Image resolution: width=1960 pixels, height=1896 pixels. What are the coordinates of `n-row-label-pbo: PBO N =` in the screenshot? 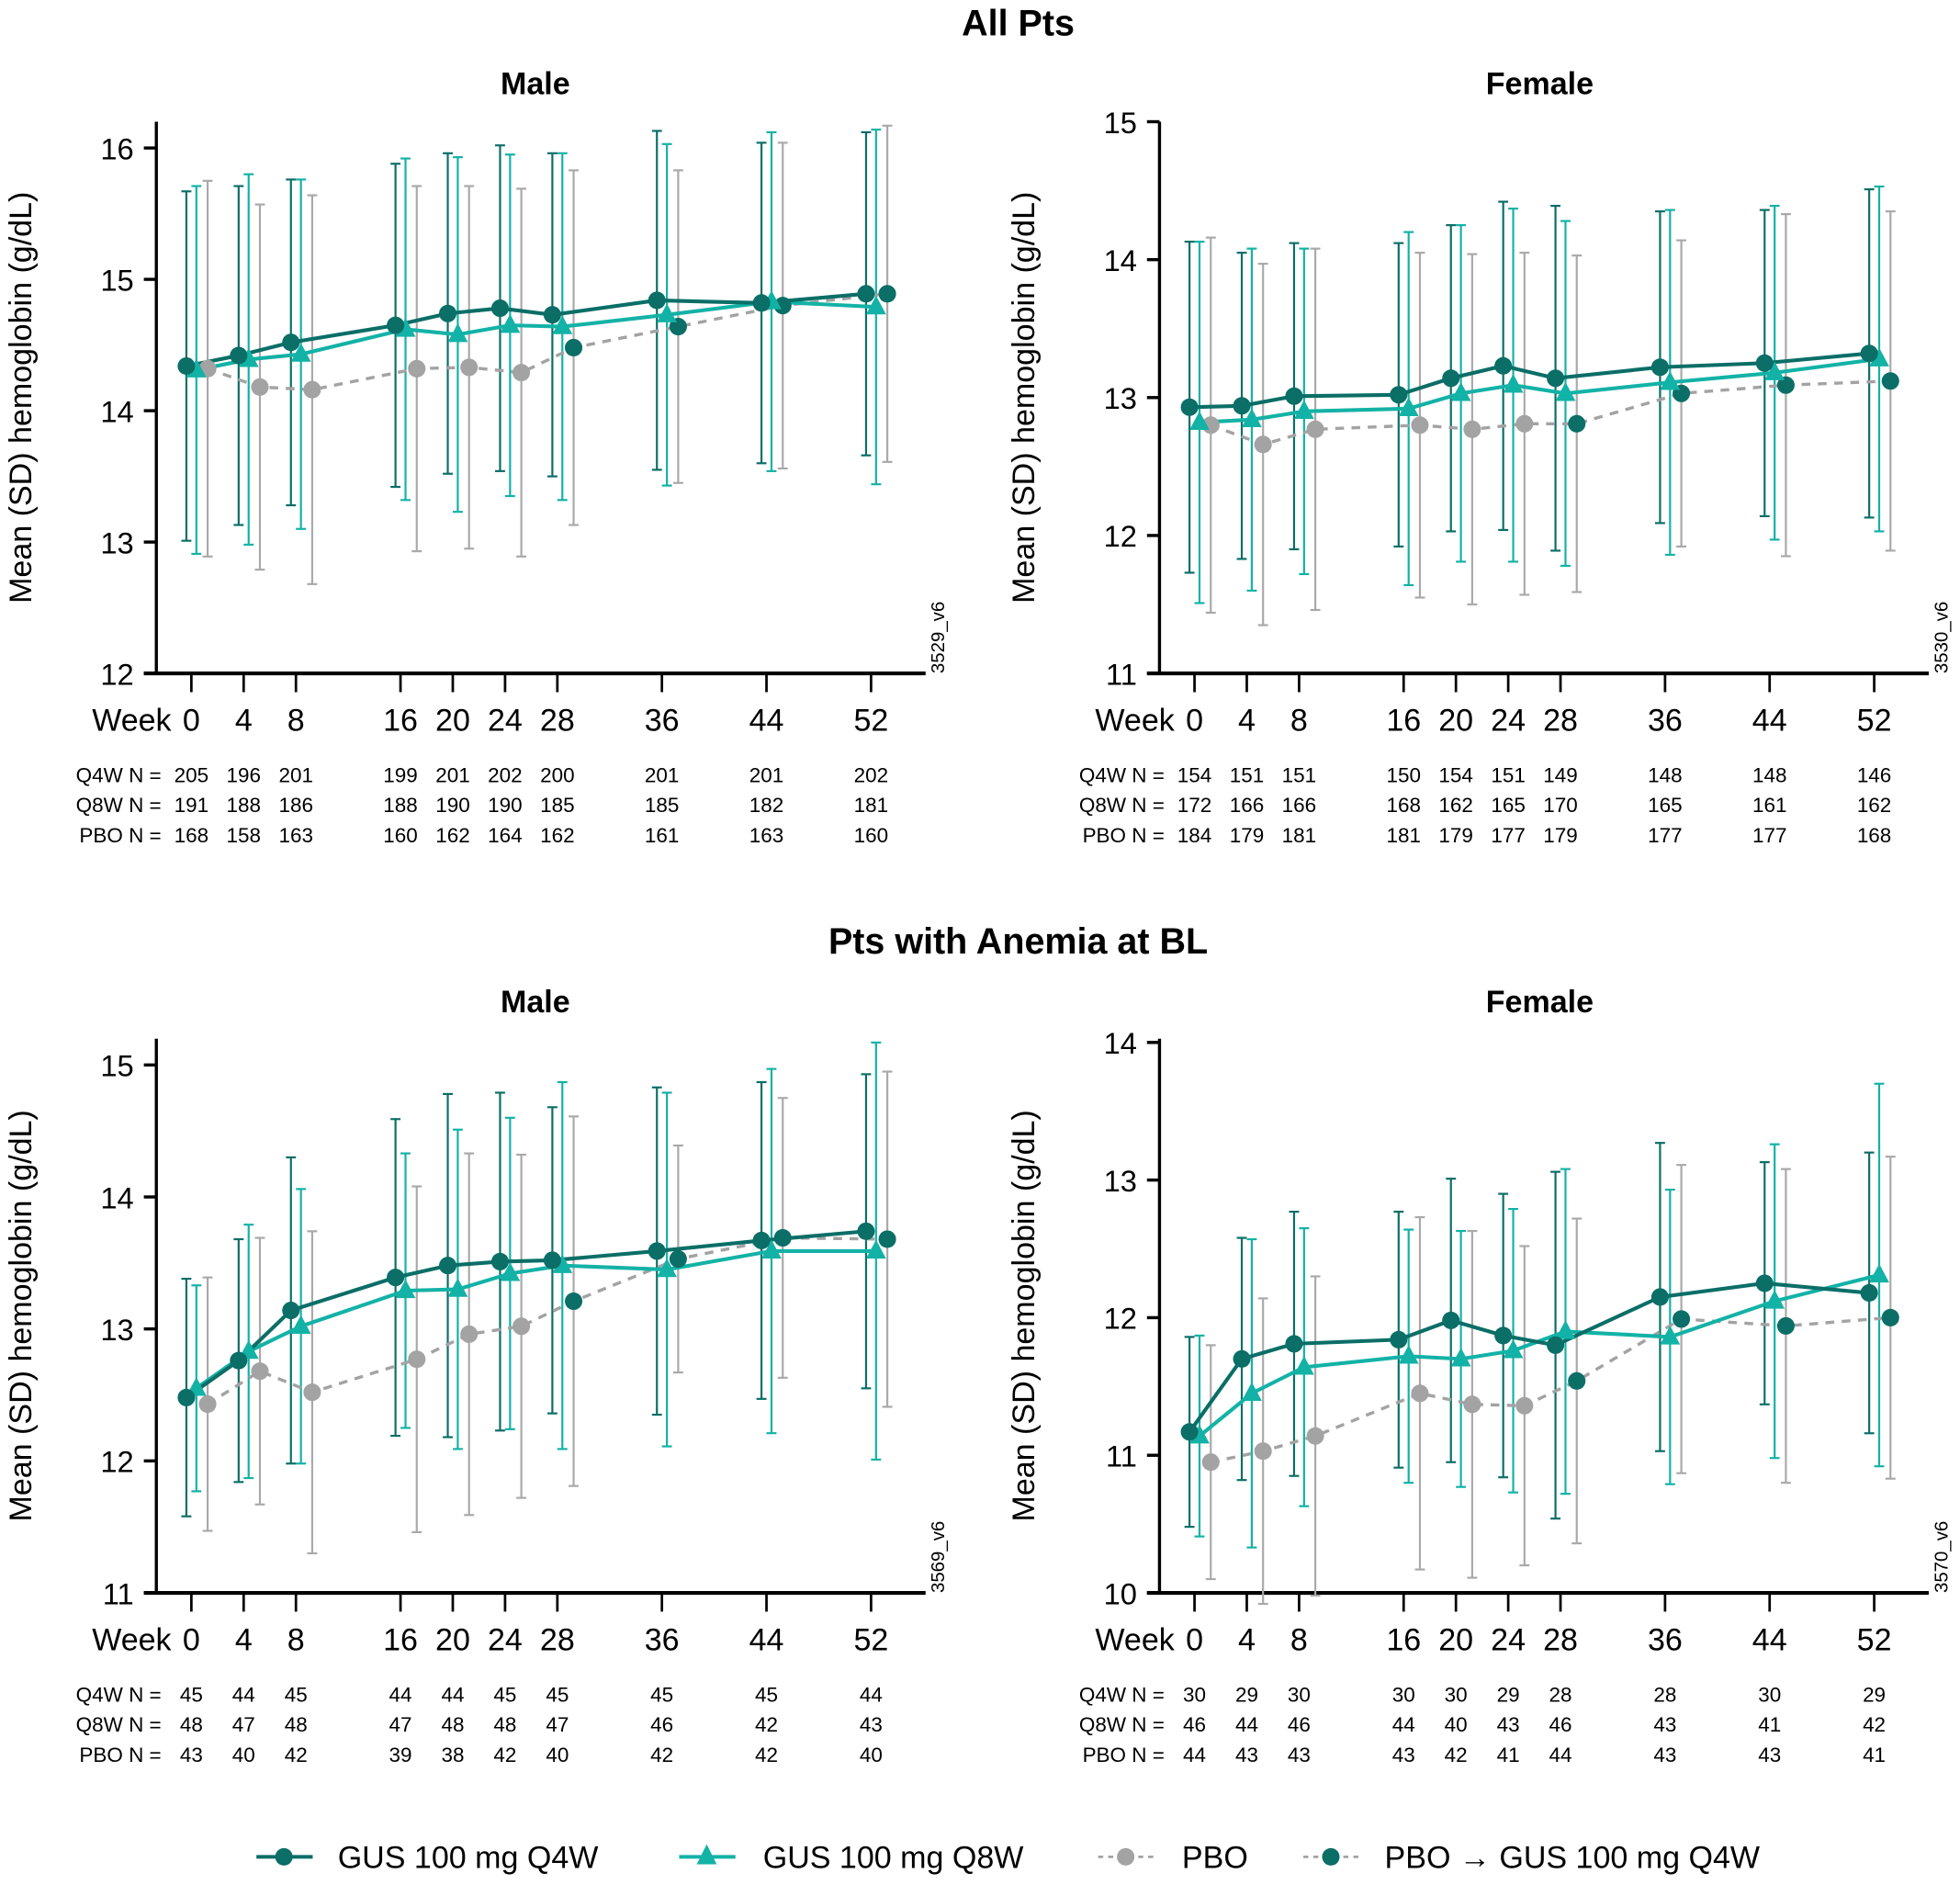 It's located at (120, 1755).